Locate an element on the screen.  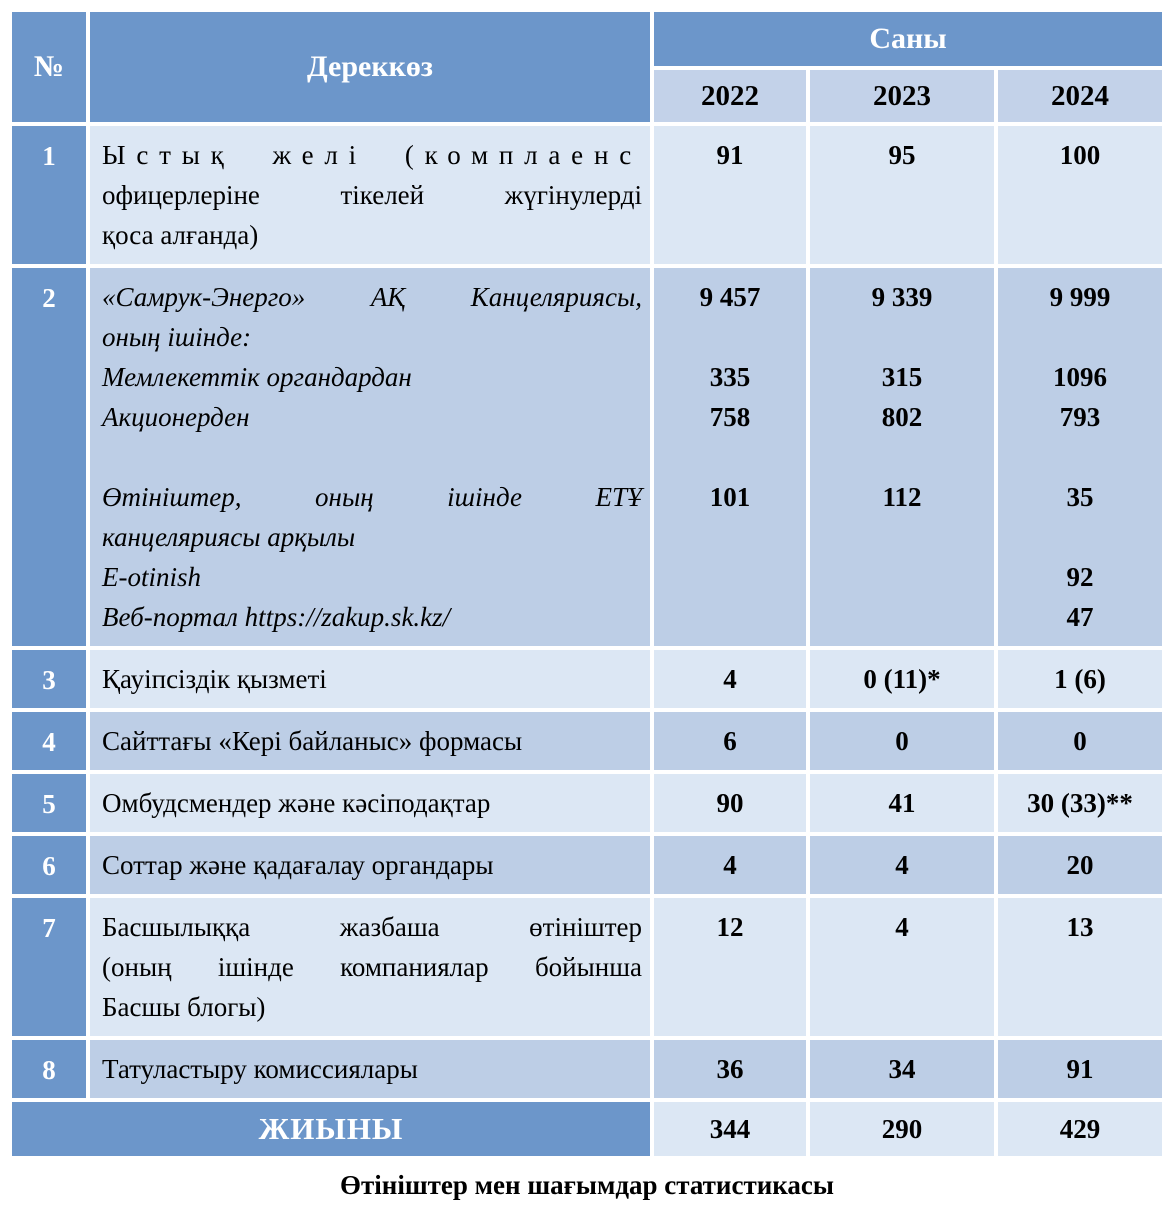
row-value-2023: 41 is located at coordinates (902, 803).